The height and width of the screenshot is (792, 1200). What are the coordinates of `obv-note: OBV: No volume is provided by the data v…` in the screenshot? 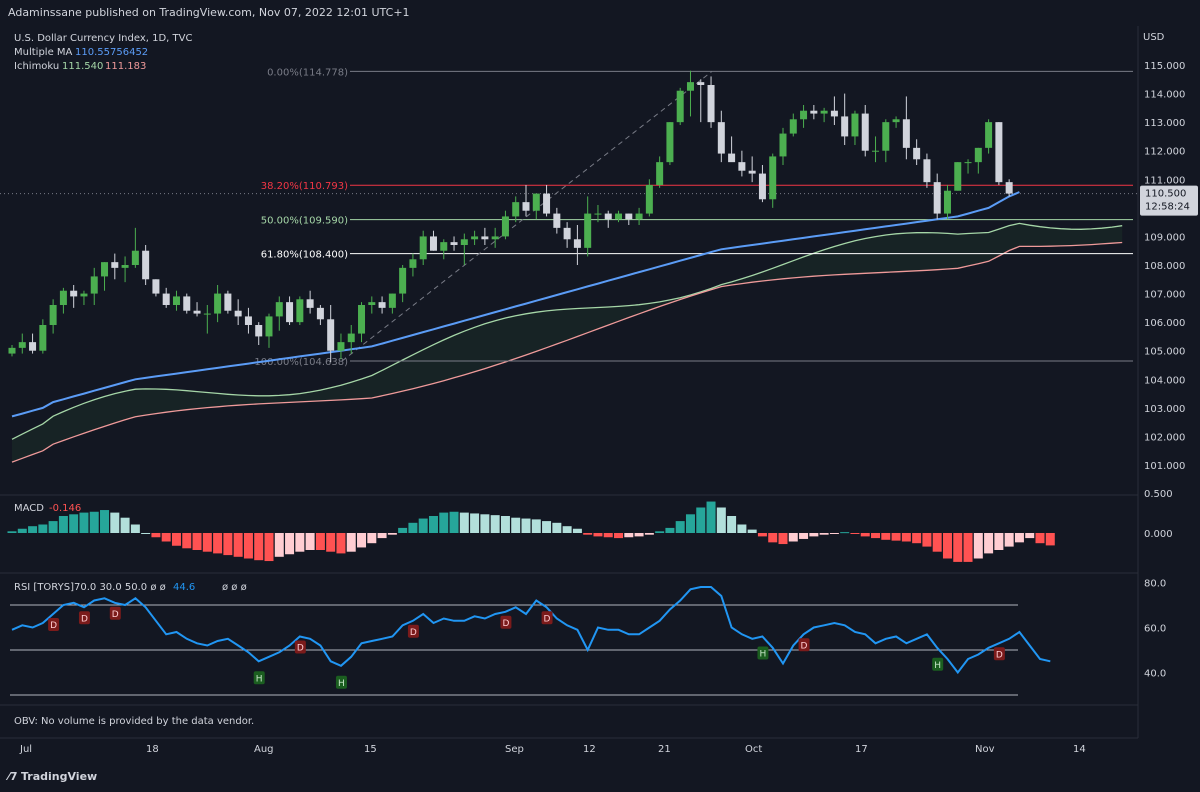 It's located at (134, 721).